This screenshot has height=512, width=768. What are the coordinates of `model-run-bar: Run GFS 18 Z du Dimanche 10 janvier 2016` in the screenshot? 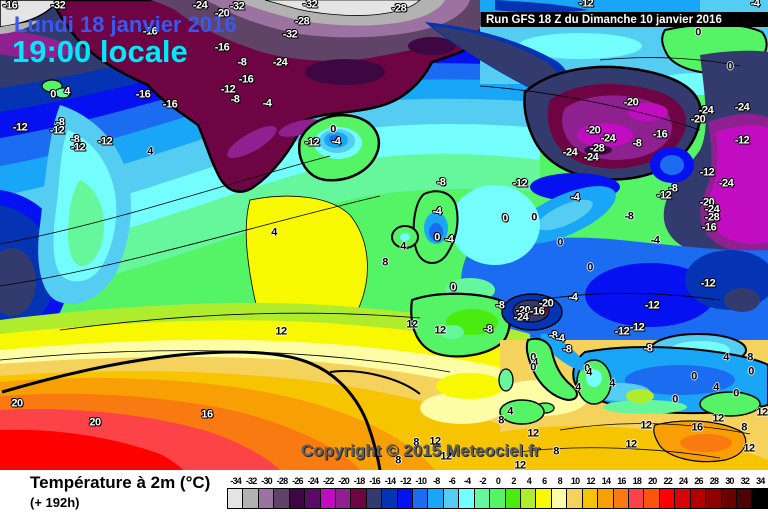 It's located at (624, 19).